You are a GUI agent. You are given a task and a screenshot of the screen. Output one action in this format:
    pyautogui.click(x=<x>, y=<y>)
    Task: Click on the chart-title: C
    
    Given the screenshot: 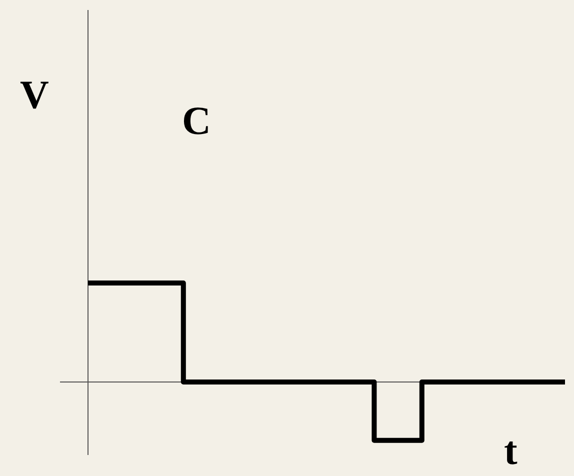 What is the action you would take?
    pyautogui.click(x=196, y=120)
    